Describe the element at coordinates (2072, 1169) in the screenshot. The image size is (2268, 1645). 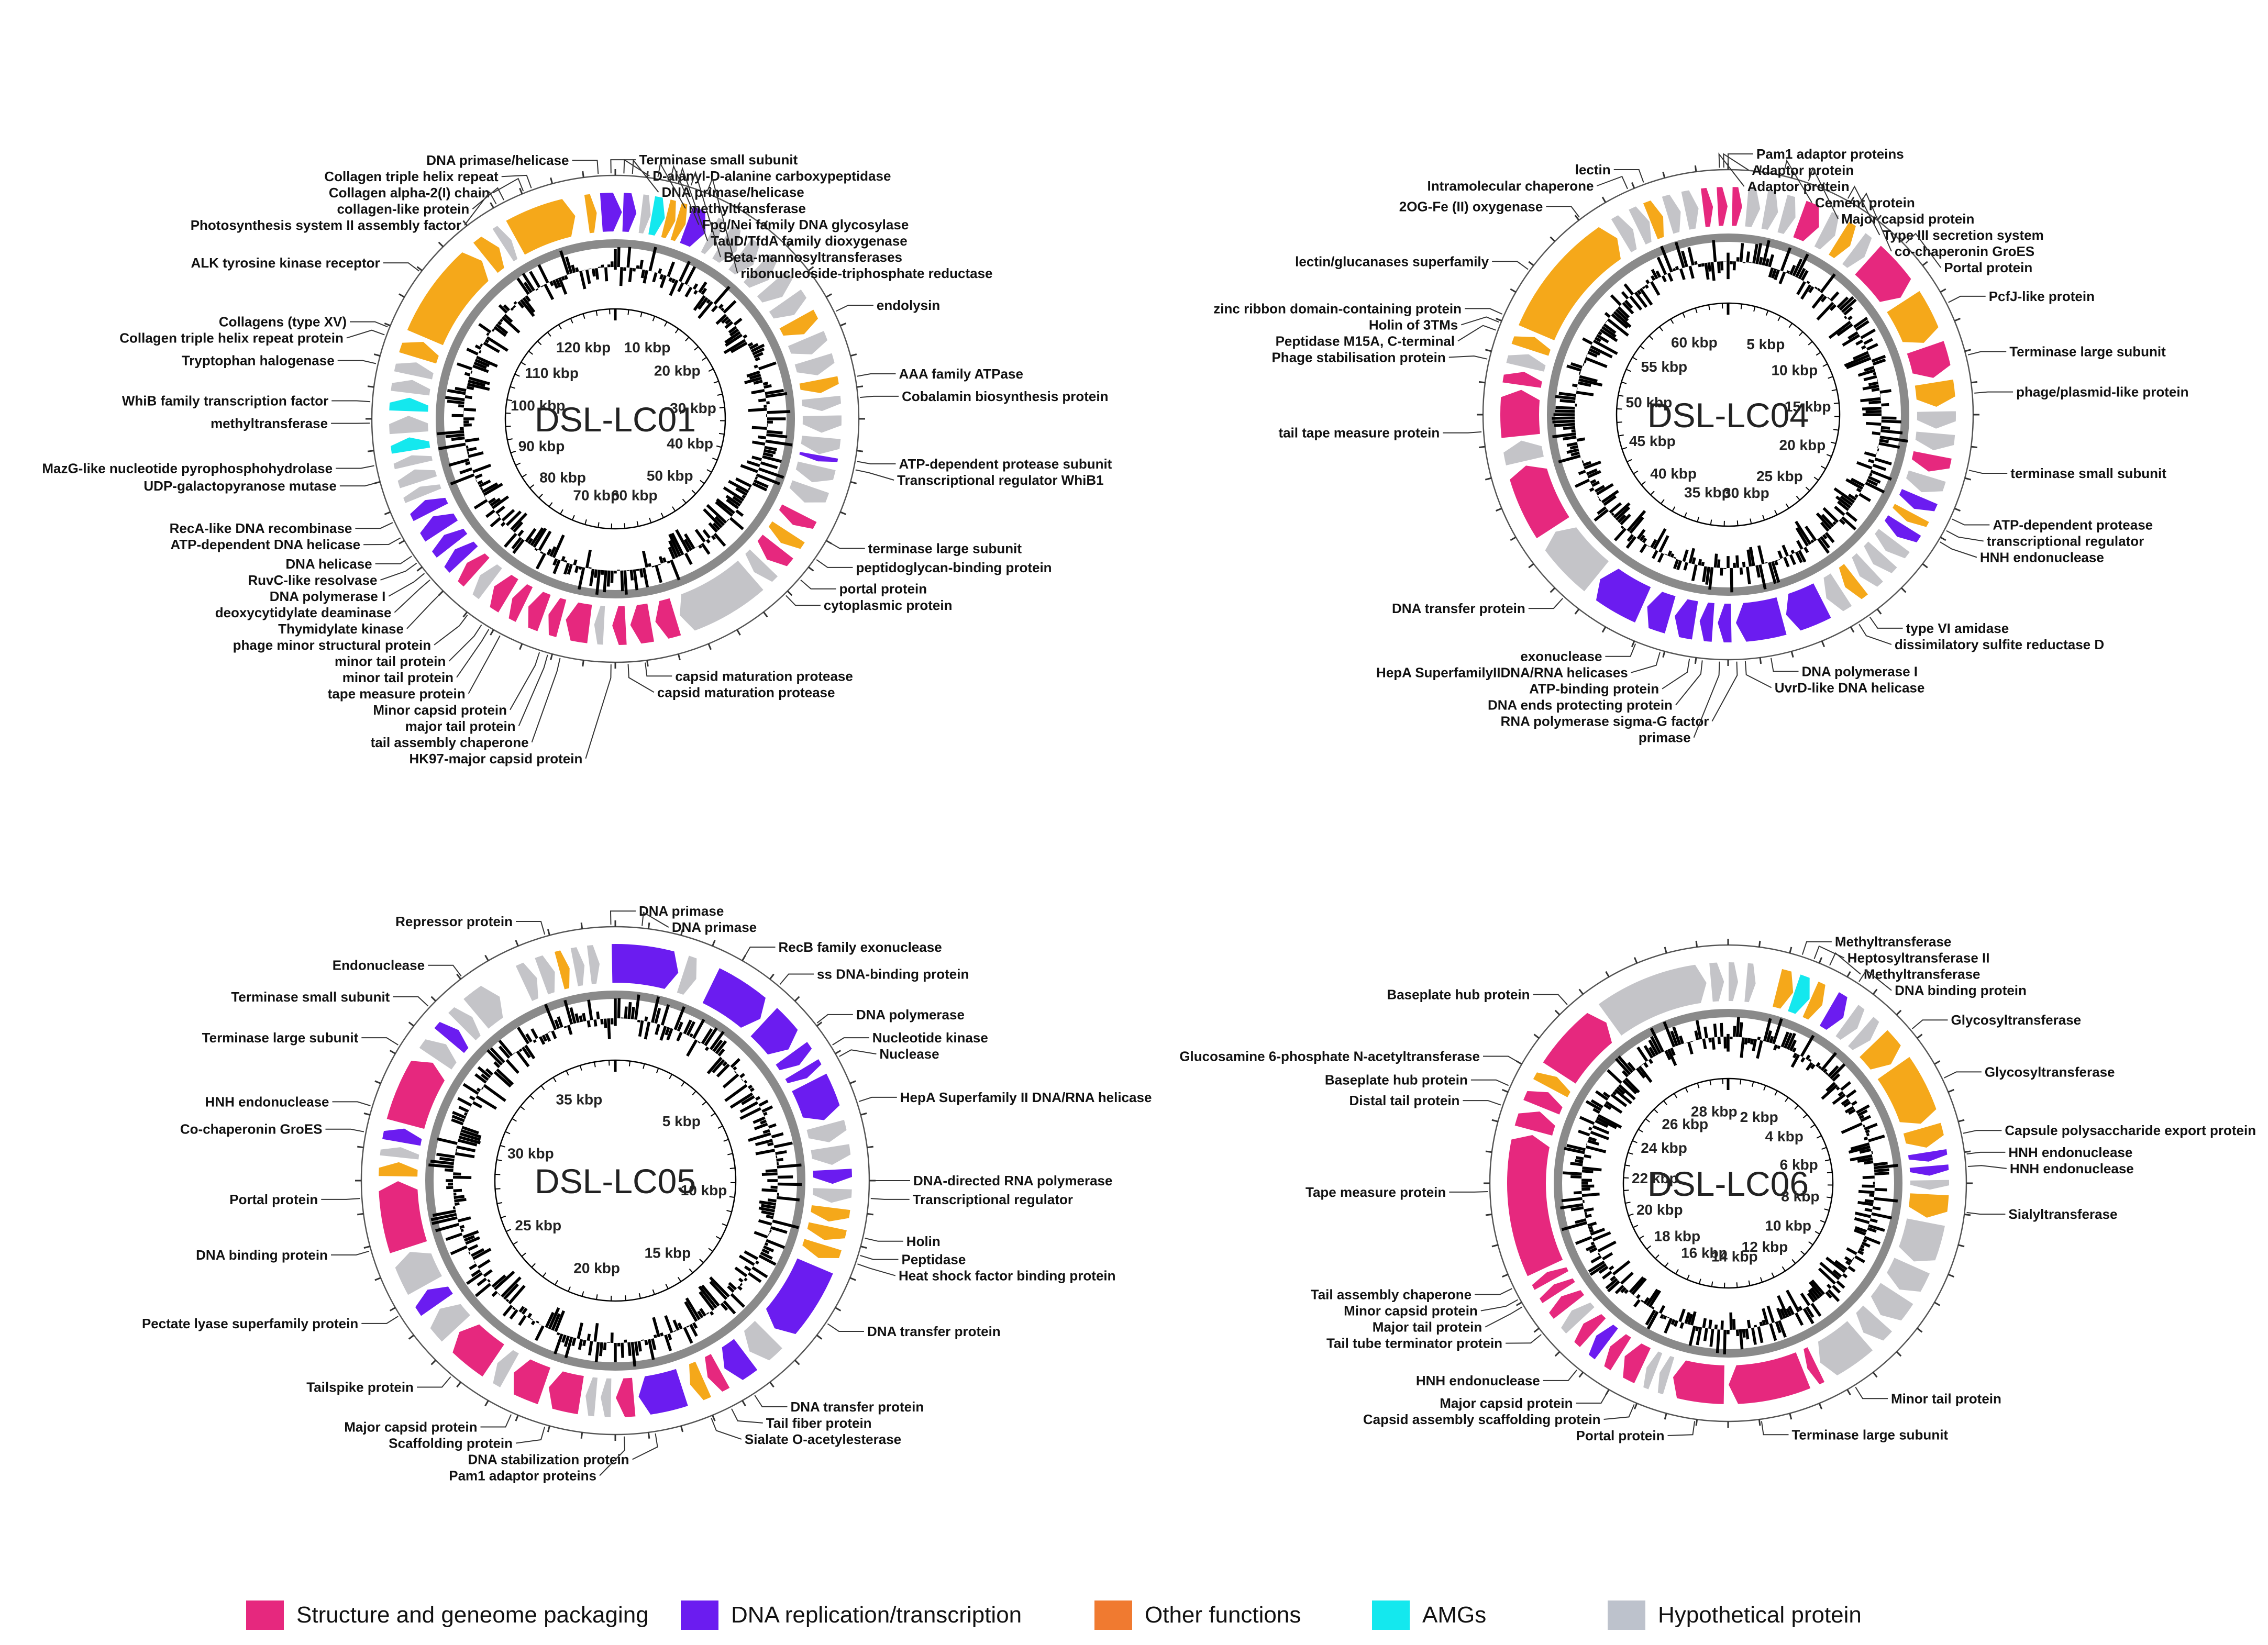
I see `gene-label: HNH endonuclease` at that location.